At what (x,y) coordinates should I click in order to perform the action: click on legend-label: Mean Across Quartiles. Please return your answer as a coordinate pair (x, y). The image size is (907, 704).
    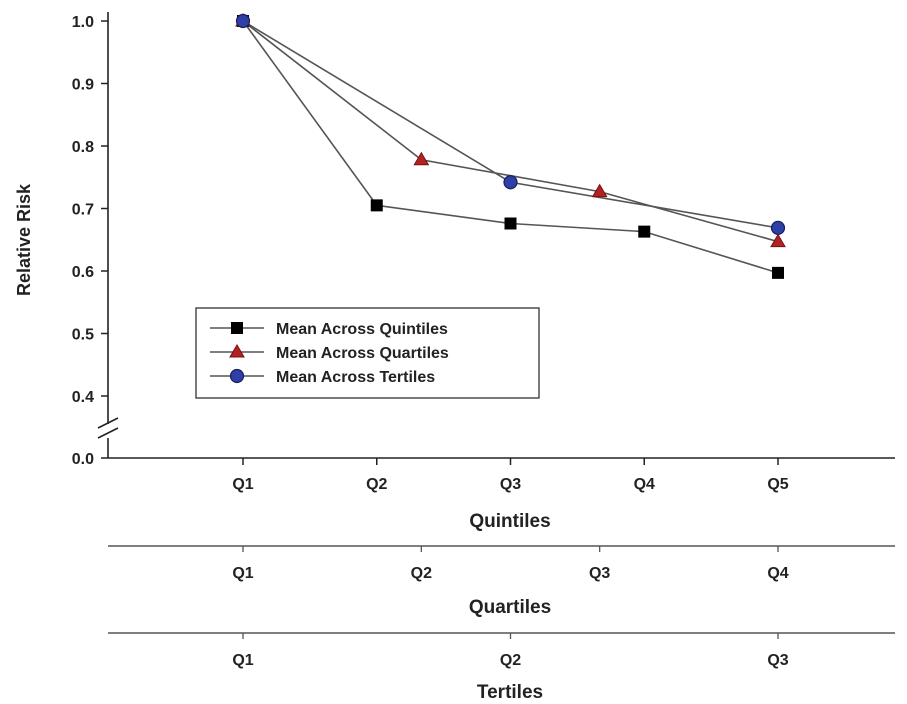
    Looking at the image, I should click on (362, 353).